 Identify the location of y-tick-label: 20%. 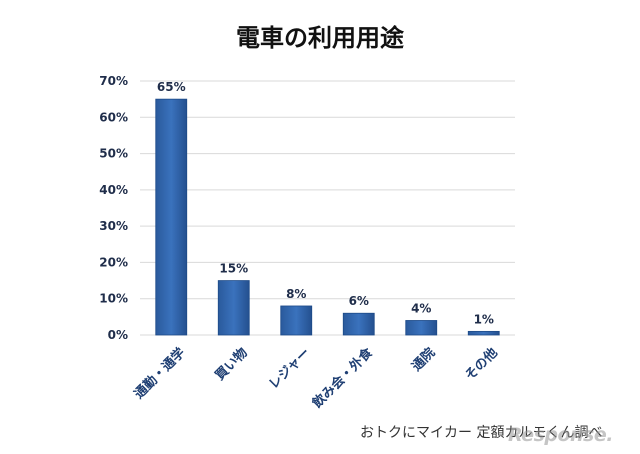
(113, 262).